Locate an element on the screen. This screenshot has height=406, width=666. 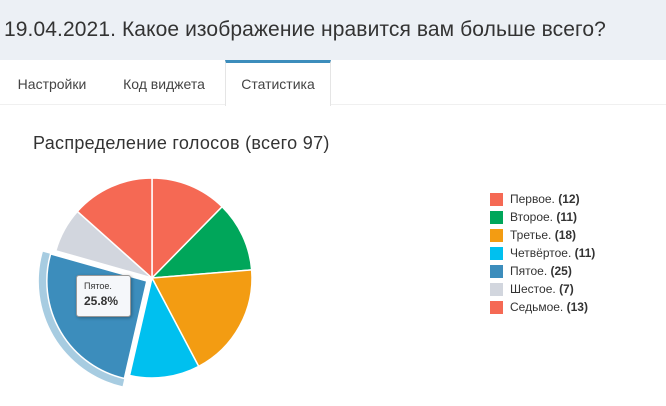
tab-widget-code: Код виджета is located at coordinates (164, 84).